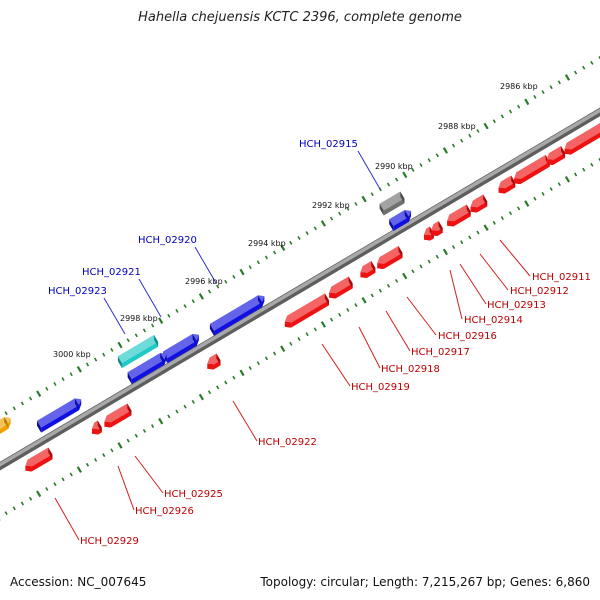 The image size is (600, 600). Describe the element at coordinates (267, 243) in the screenshot. I see `kbp-label: 2994 kbp` at that location.